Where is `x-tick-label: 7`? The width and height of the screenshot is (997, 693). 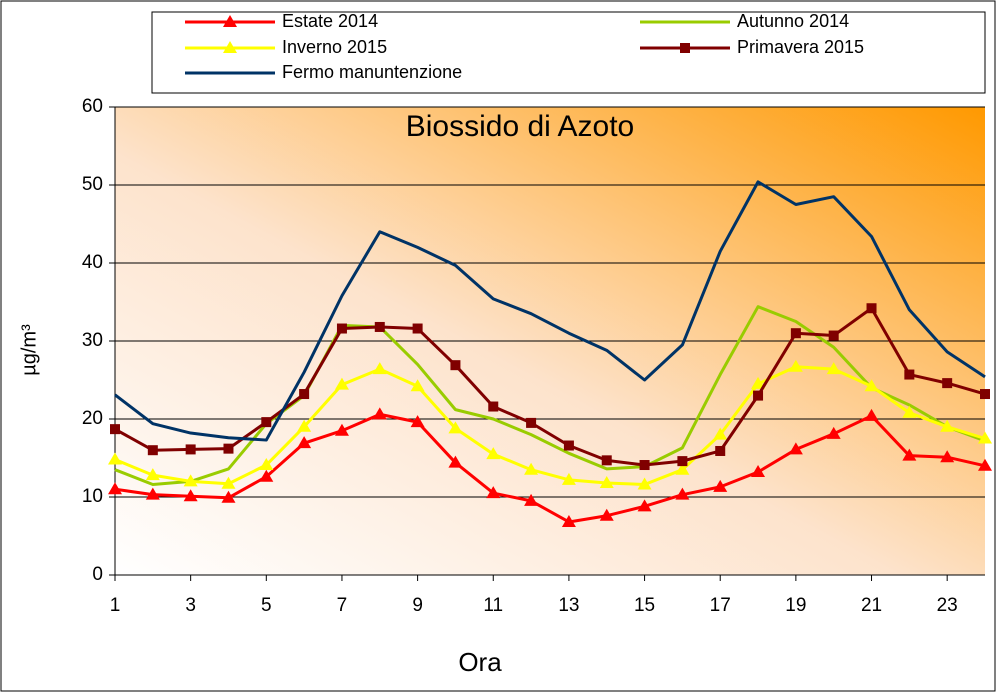
x-tick-label: 7 is located at coordinates (342, 605).